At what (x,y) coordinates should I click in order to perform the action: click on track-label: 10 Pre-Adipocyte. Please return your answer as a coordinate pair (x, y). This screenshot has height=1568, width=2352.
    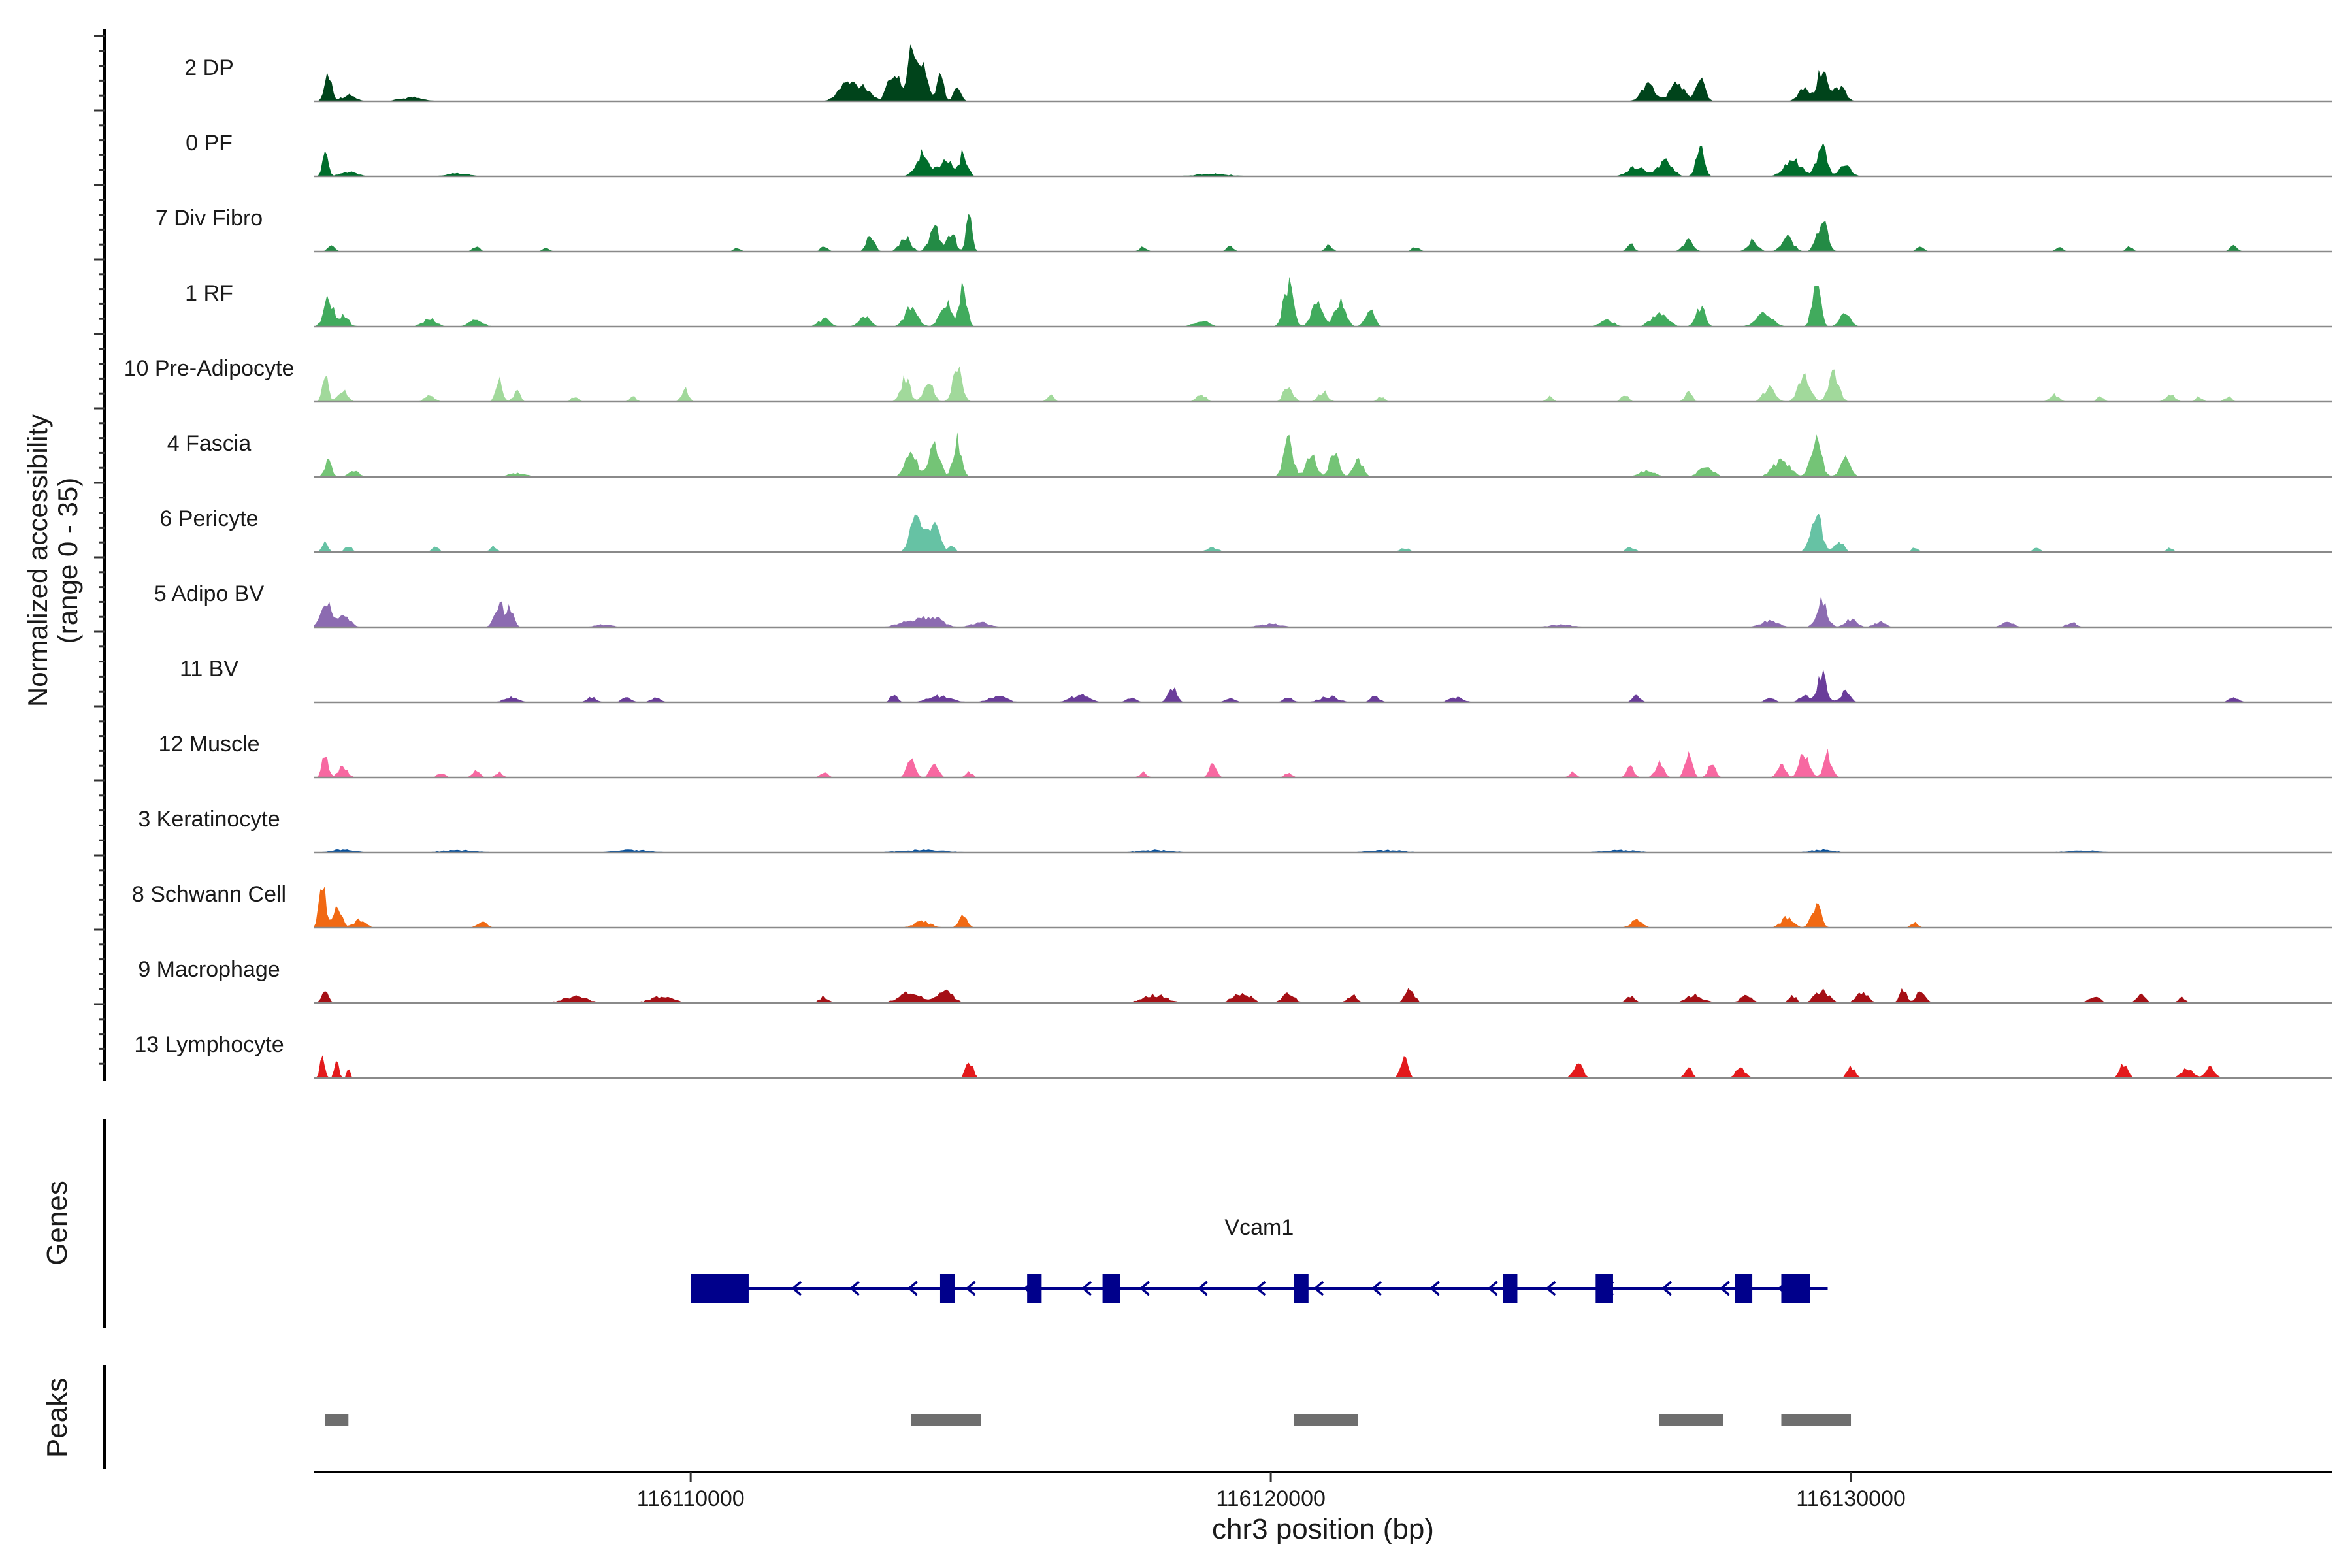
    Looking at the image, I should click on (209, 368).